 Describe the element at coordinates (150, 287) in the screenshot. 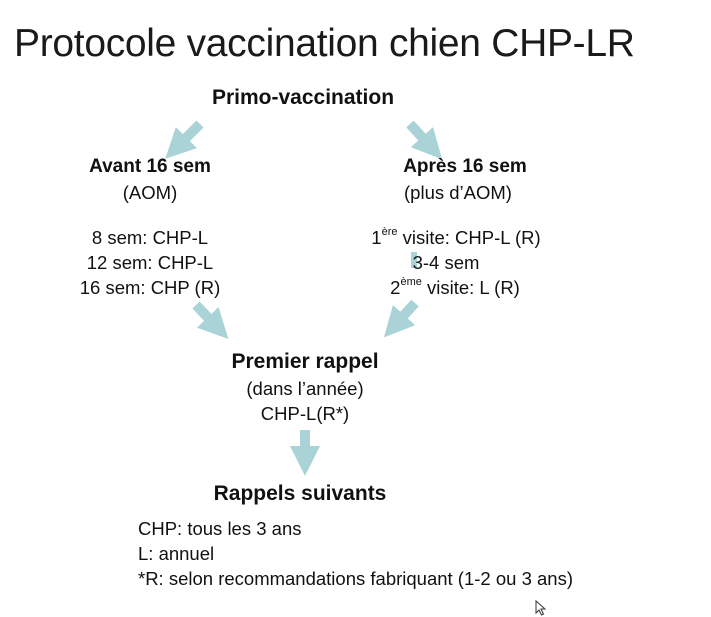

I see `schedule-line: 16 sem: CHP (R)` at that location.